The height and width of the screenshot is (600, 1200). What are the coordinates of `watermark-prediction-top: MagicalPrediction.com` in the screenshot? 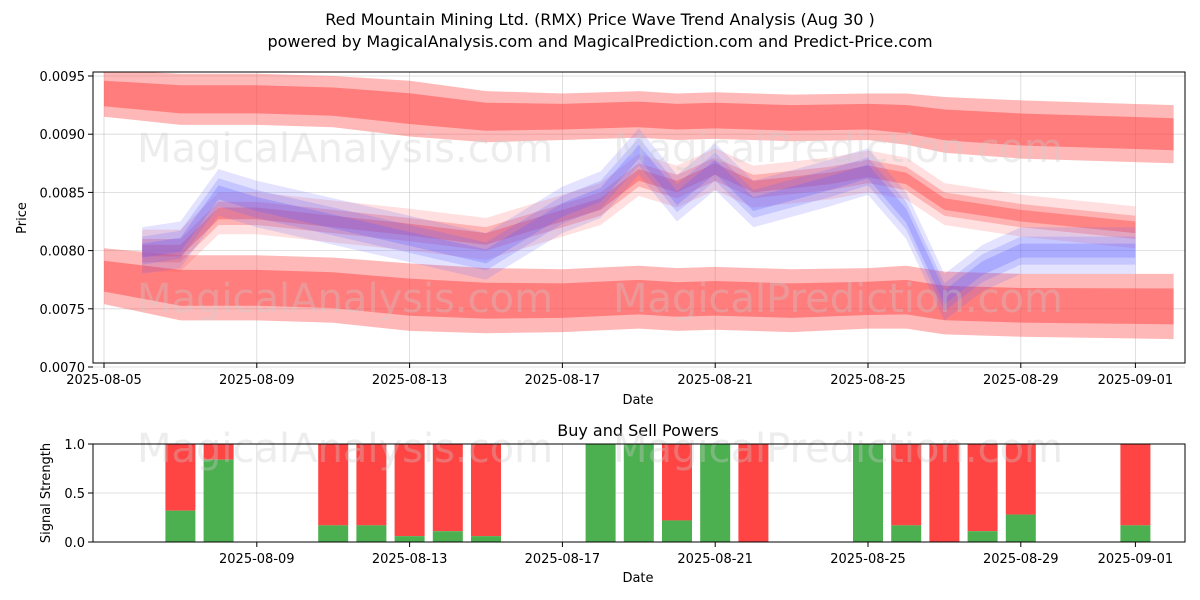 It's located at (838, 149).